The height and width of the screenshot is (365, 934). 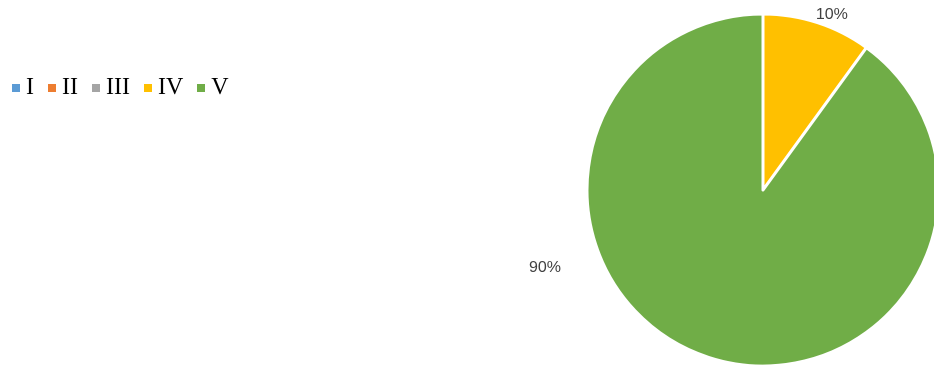 What do you see at coordinates (220, 87) in the screenshot?
I see `legend-label: V` at bounding box center [220, 87].